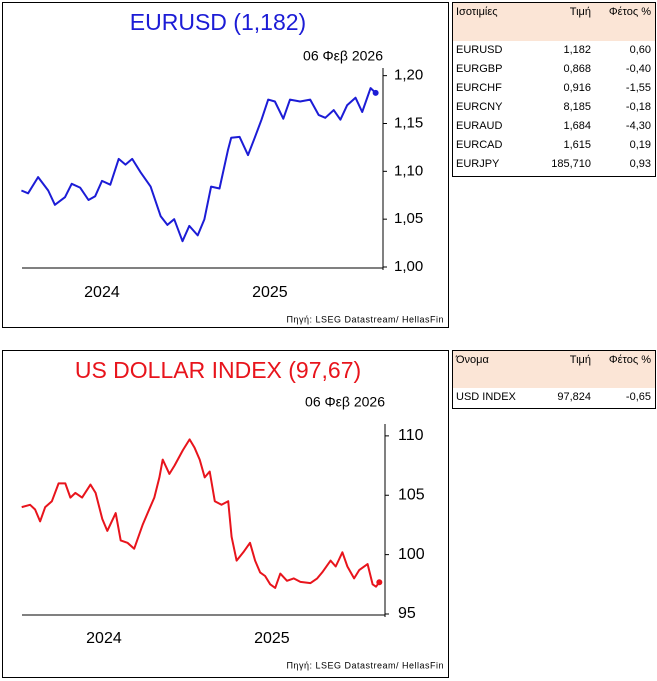  I want to click on table-row: EURJPY 185,710 0,93, so click(554, 164).